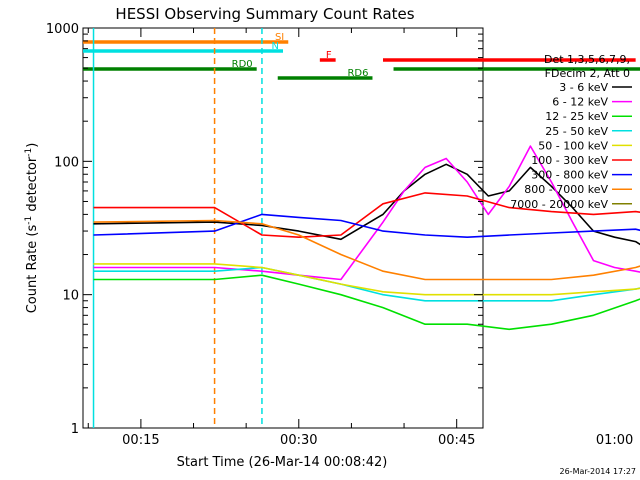  Describe the element at coordinates (569, 160) in the screenshot. I see `legend-label: 100 - 300 keV` at that location.